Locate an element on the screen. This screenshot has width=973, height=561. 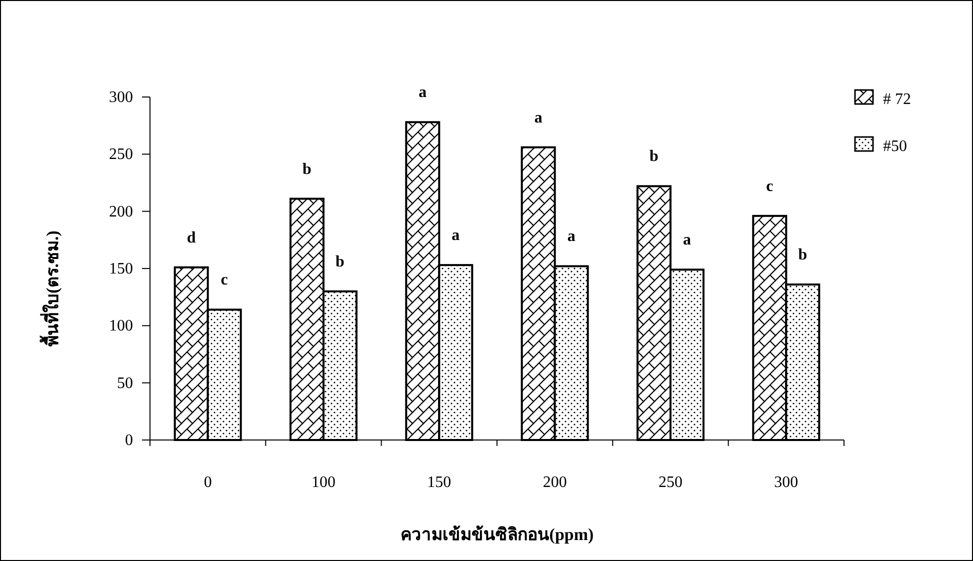
y-tick-label: 0 is located at coordinates (129, 440).